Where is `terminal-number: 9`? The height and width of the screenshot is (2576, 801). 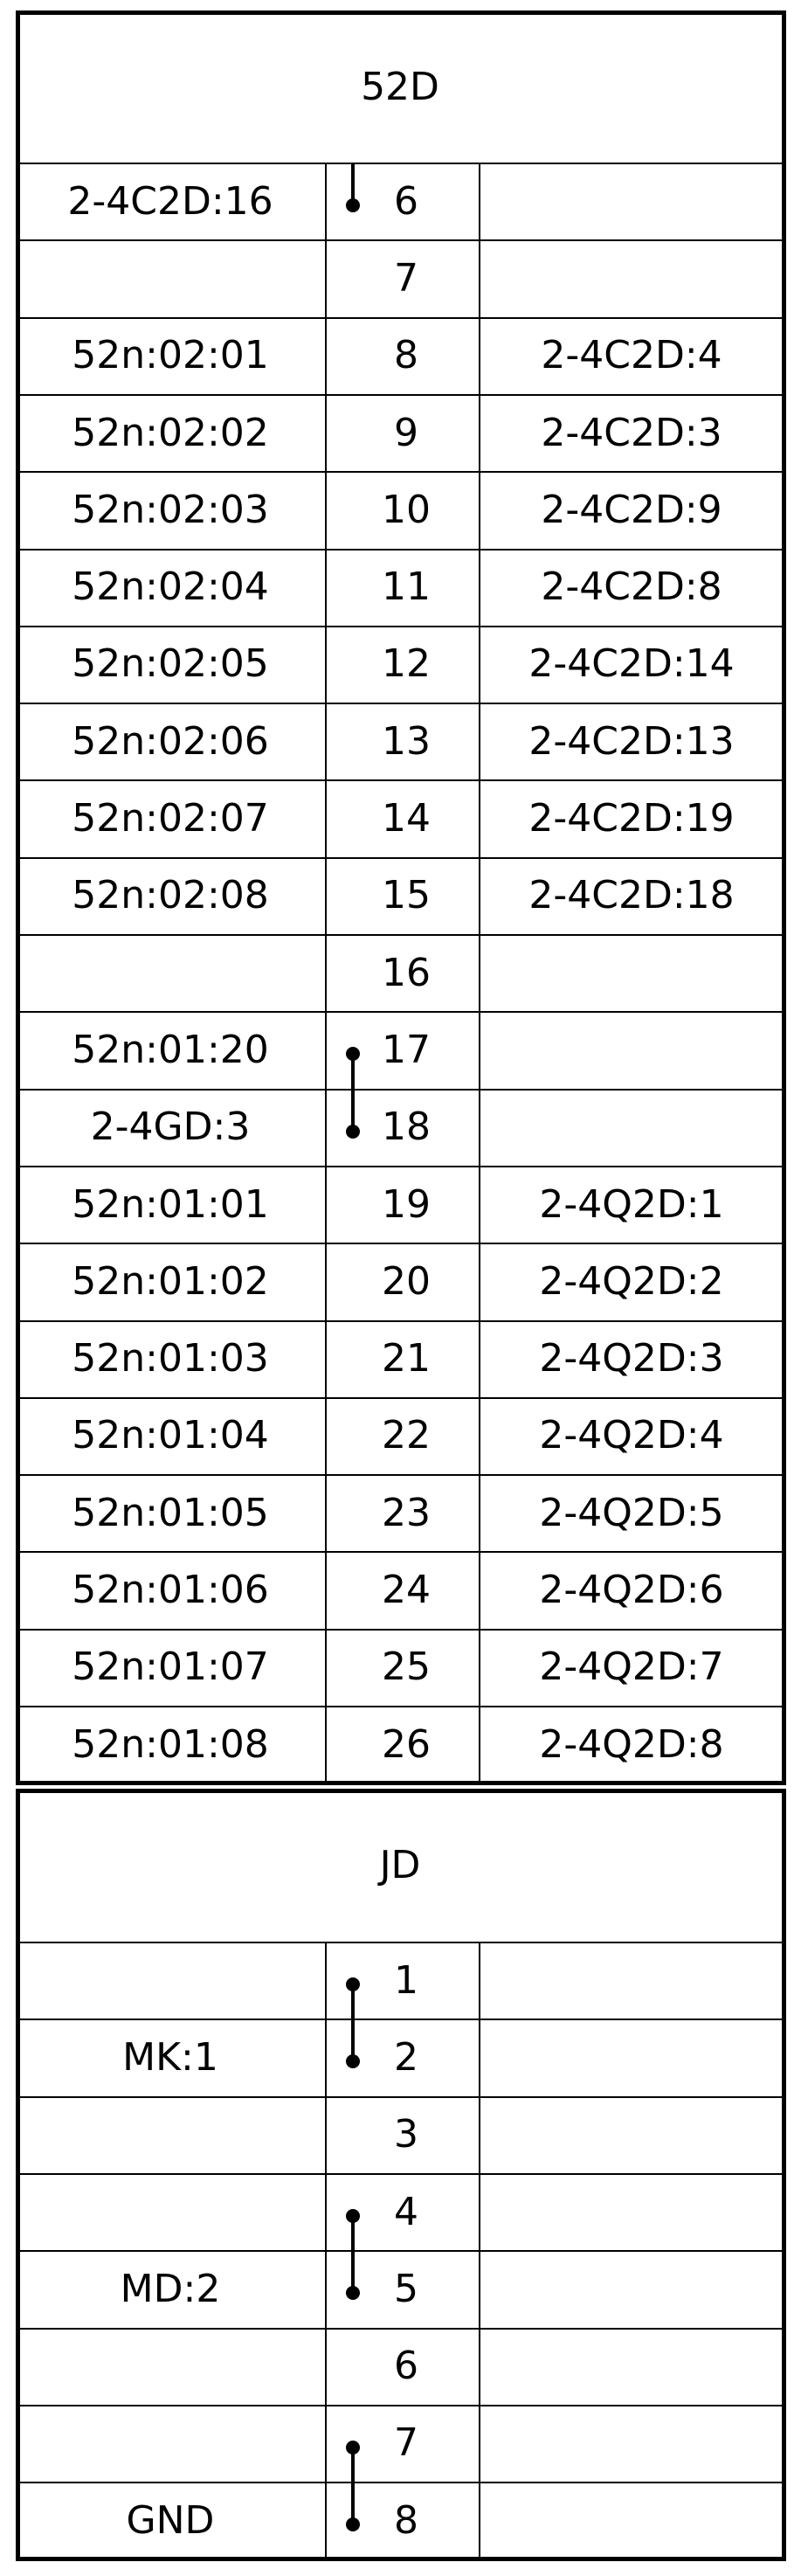 terminal-number: 9 is located at coordinates (402, 432).